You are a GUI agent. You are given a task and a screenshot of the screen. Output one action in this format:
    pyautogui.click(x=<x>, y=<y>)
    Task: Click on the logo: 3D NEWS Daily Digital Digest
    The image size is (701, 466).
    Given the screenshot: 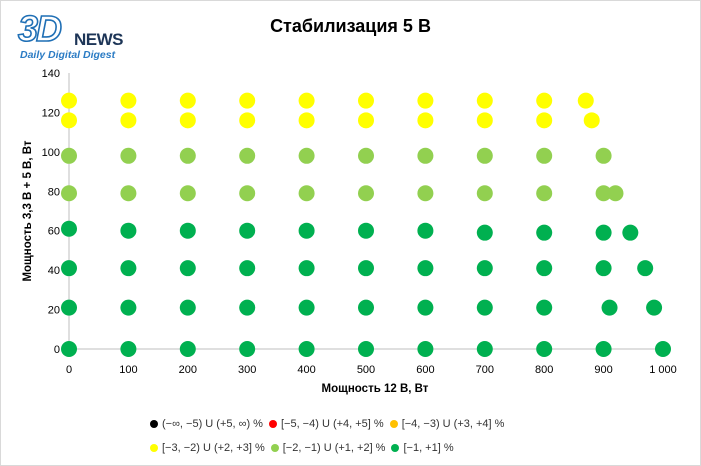 What is the action you would take?
    pyautogui.click(x=82, y=34)
    